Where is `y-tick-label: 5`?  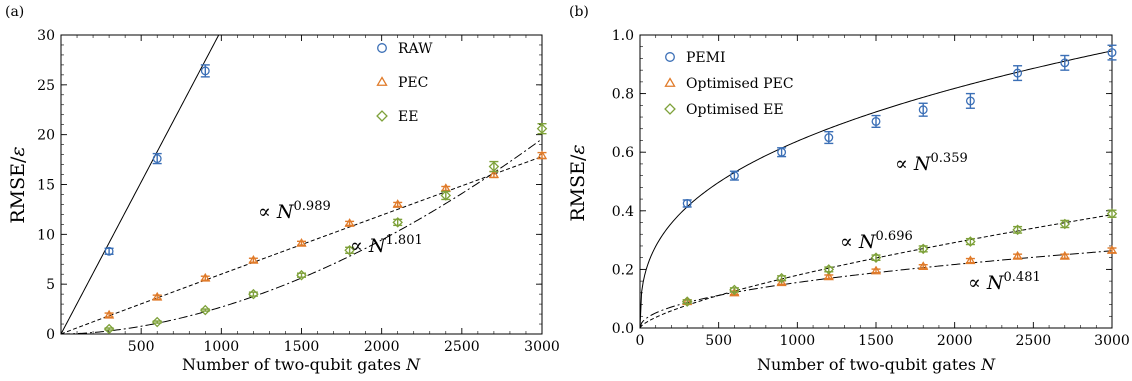
y-tick-label: 5 is located at coordinates (50, 285).